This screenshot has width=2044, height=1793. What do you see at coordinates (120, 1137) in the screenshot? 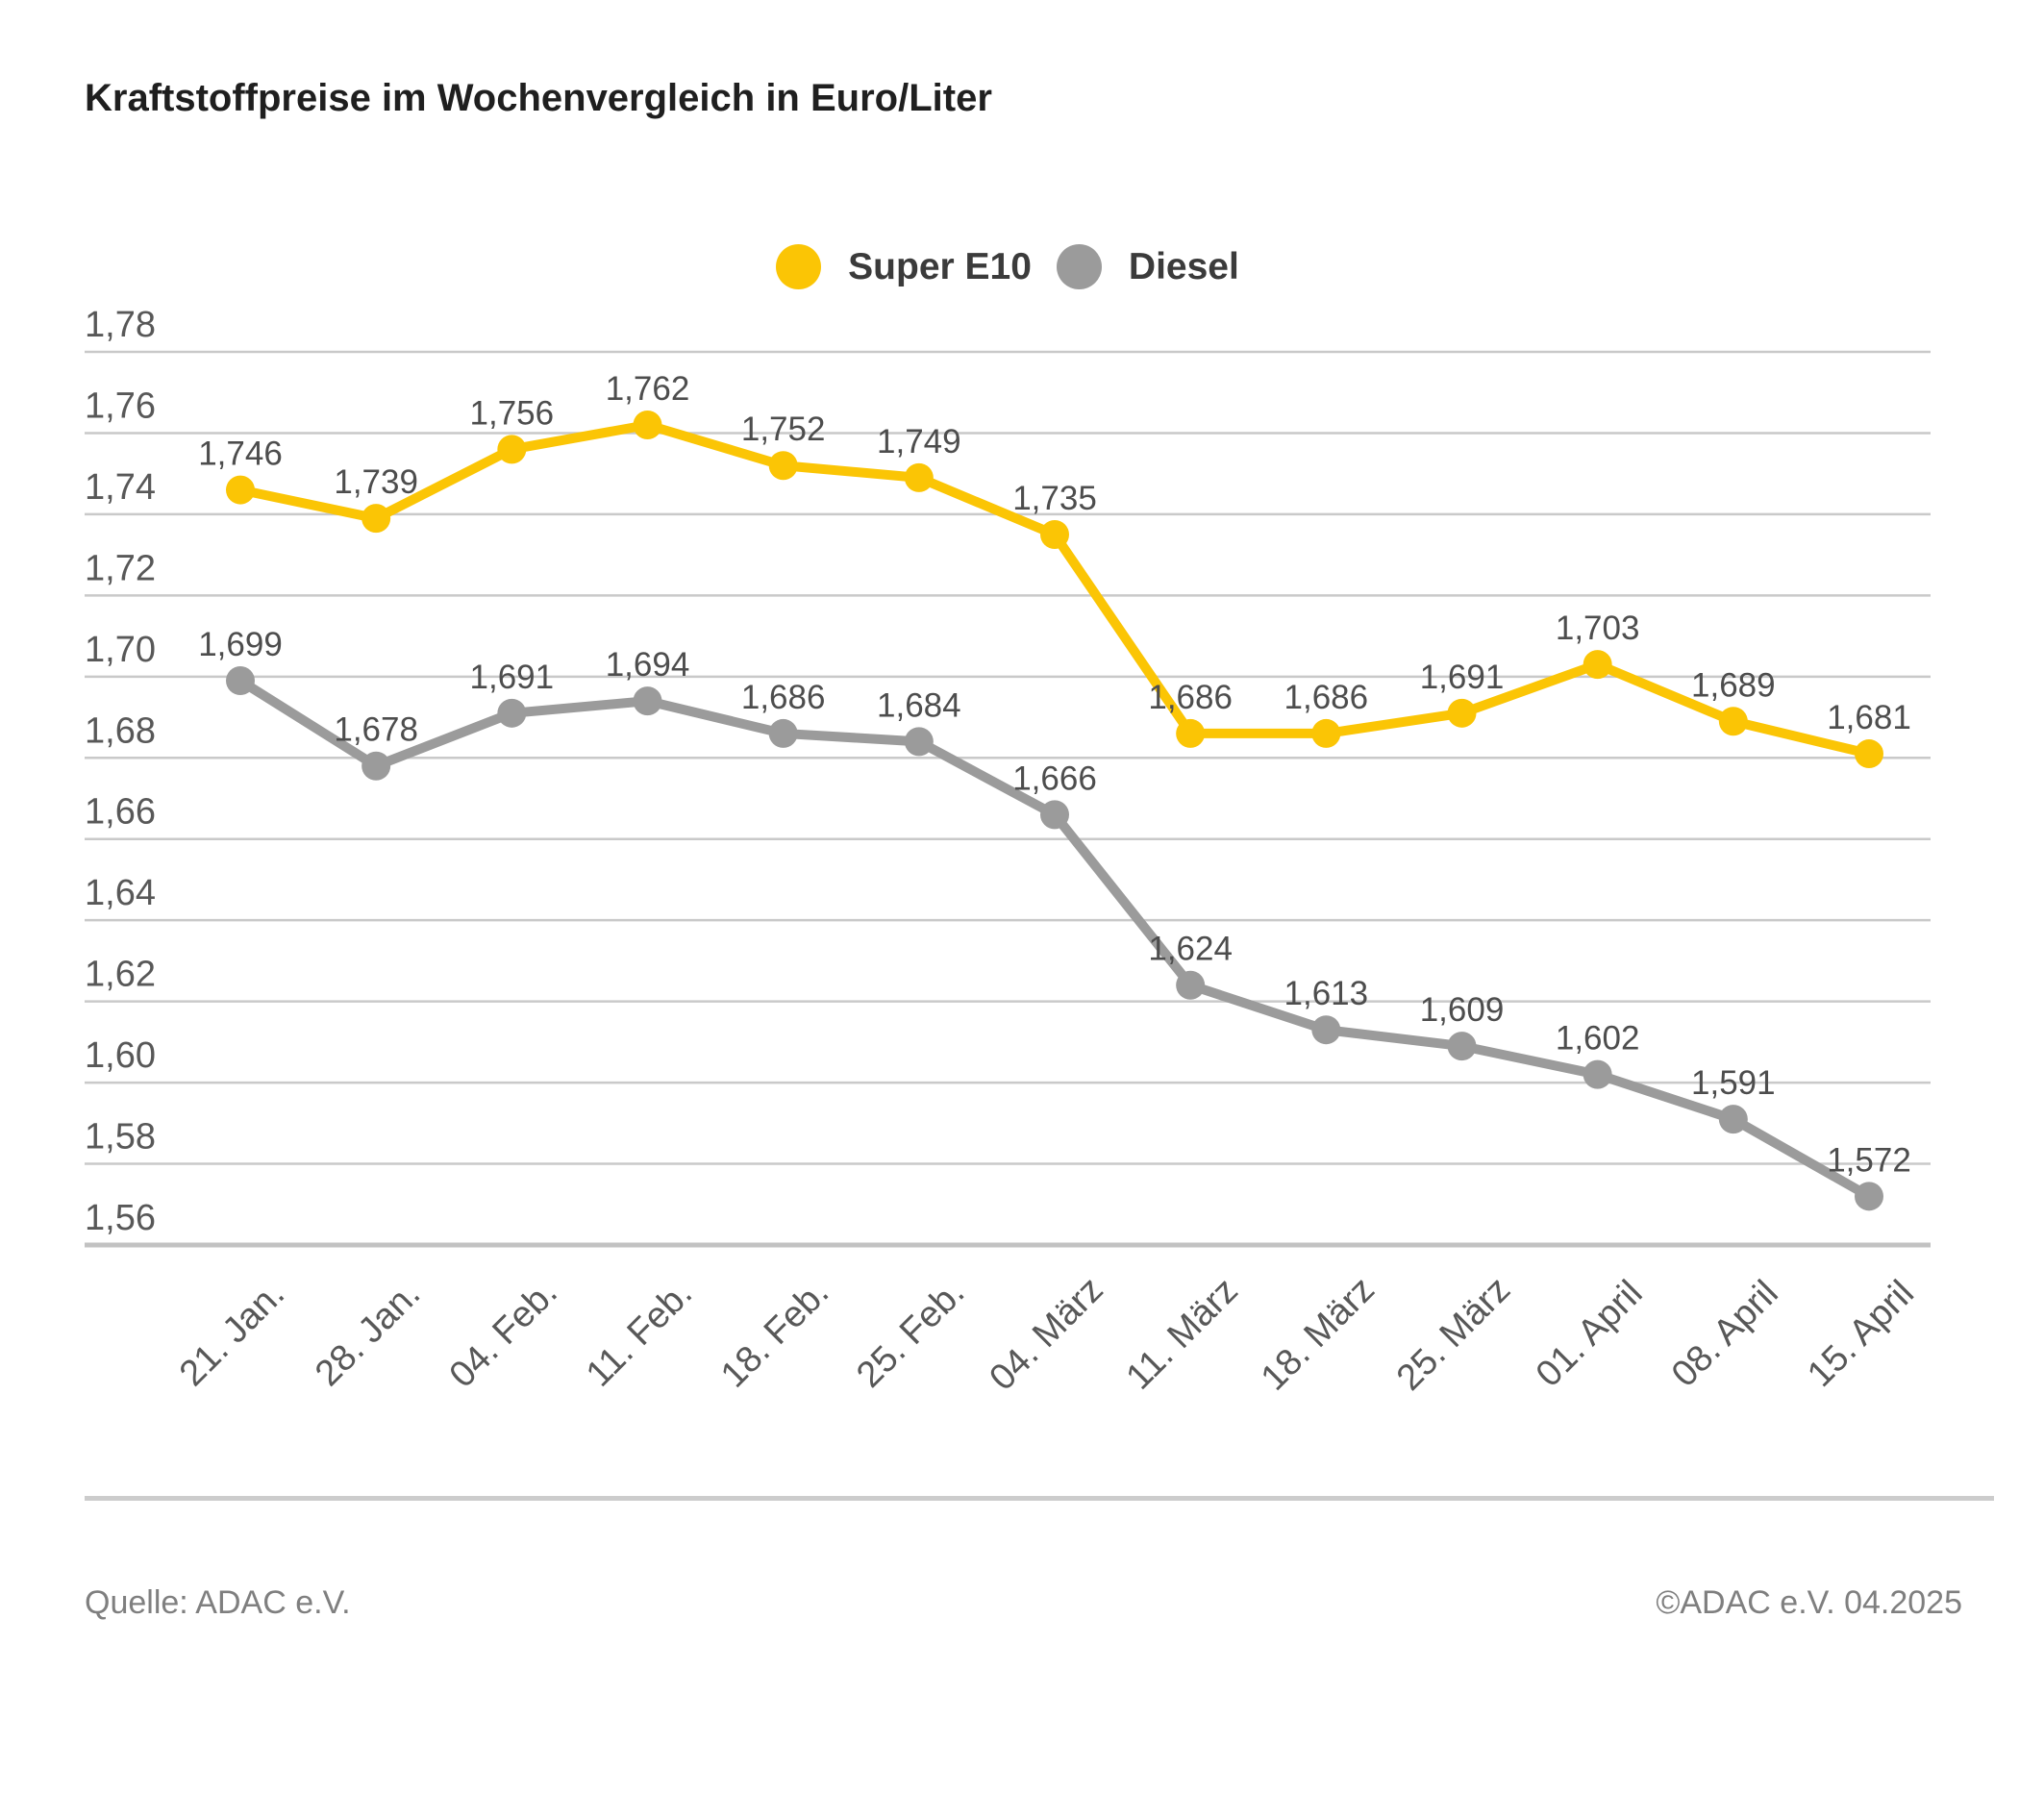
I see `y-axis-tick-label: 1,58` at bounding box center [120, 1137].